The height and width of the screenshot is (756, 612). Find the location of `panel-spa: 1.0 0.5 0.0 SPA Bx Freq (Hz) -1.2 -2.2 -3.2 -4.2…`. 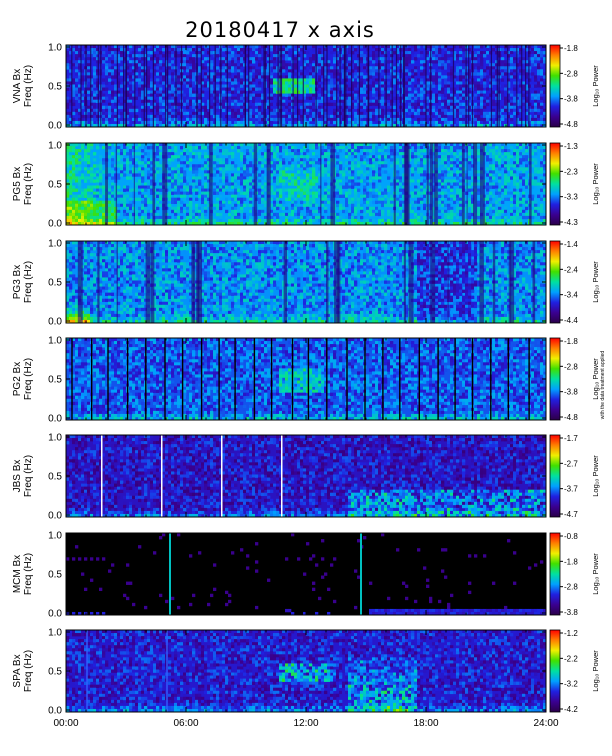

panel-spa: 1.0 0.5 0.0 SPA Bx Freq (Hz) -1.2 -2.2 -3.2 -4.2… is located at coordinates (306, 672).